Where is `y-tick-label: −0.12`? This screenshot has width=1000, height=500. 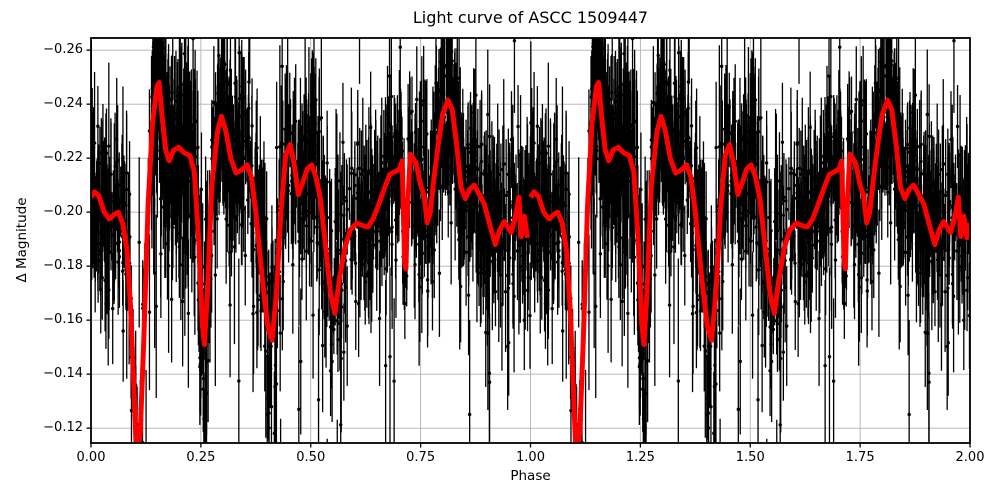
y-tick-label: −0.12 is located at coordinates (63, 428).